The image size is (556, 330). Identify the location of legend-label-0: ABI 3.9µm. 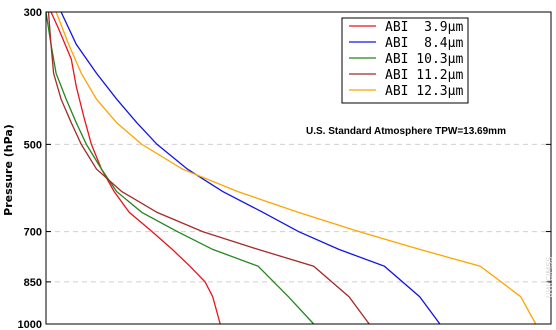
(424, 27).